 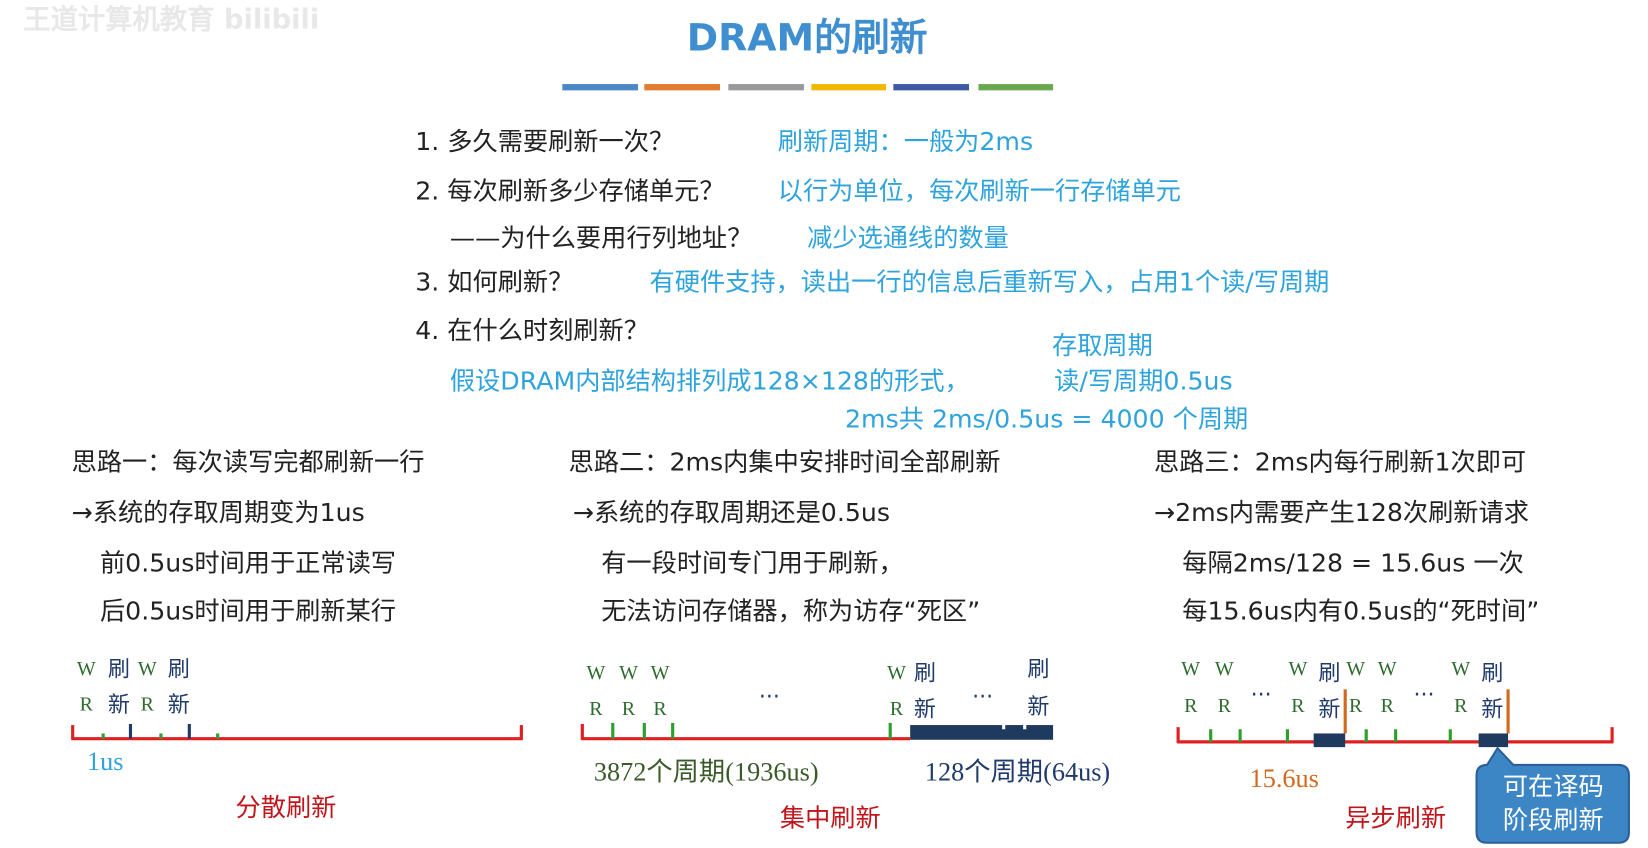 What do you see at coordinates (1284, 778) in the screenshot?
I see `timeline-note: 15.6us` at bounding box center [1284, 778].